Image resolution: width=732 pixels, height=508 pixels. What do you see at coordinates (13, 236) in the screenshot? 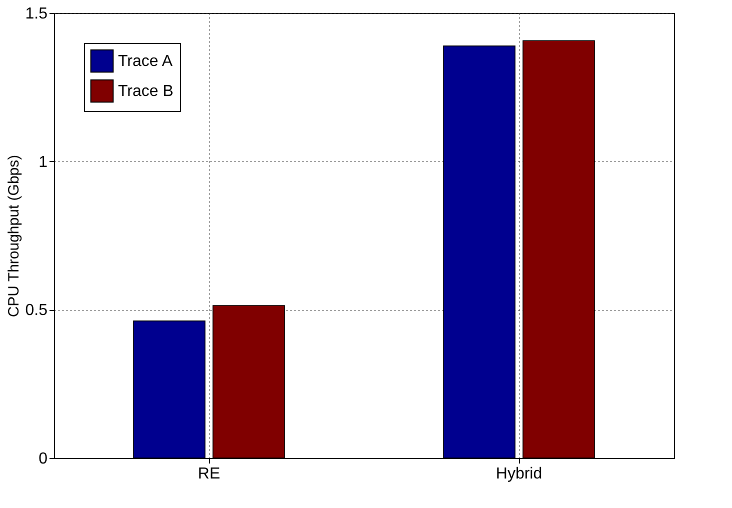
I see `y-axis-title: CPU Throughput (Gbps)` at bounding box center [13, 236].